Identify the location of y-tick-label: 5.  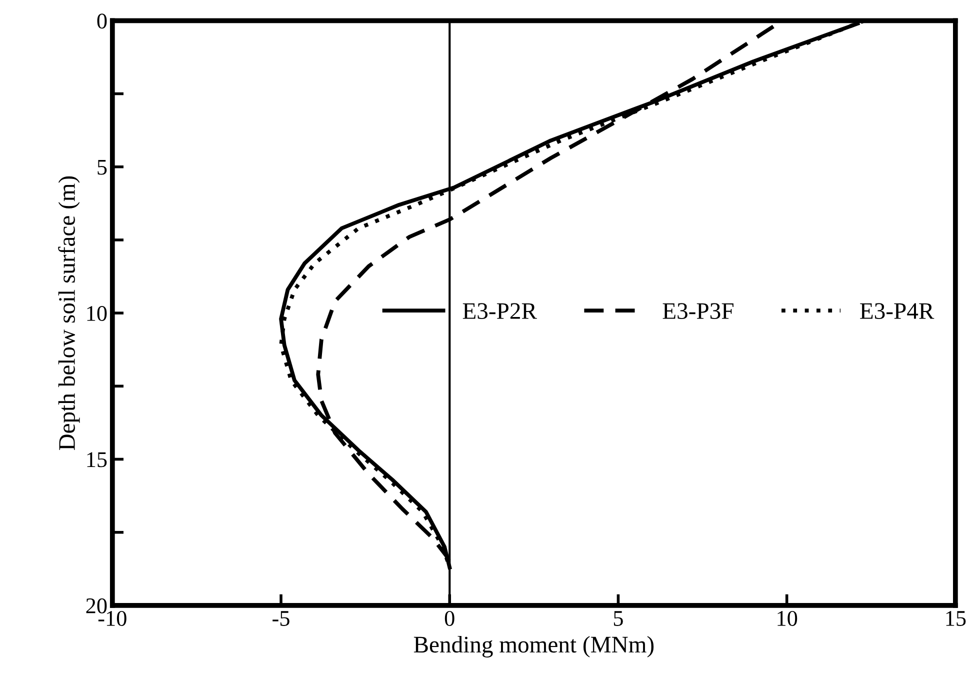
(102, 167).